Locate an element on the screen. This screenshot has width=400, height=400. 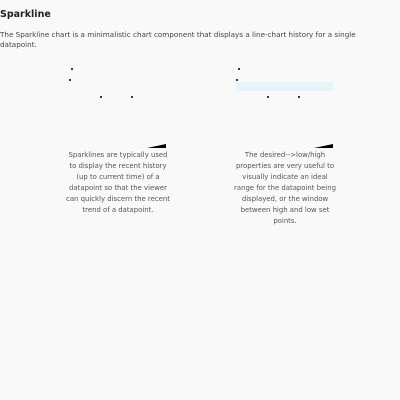
sparkline-svg-range is located at coordinates (284, 108).